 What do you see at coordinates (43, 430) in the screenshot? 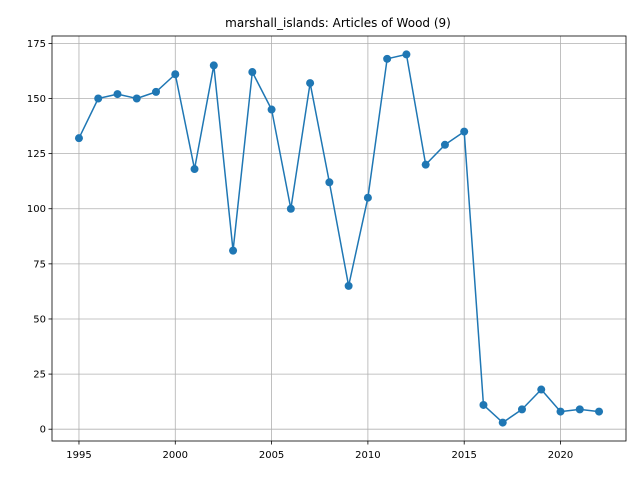
I see `y-tick-label: 0` at bounding box center [43, 430].